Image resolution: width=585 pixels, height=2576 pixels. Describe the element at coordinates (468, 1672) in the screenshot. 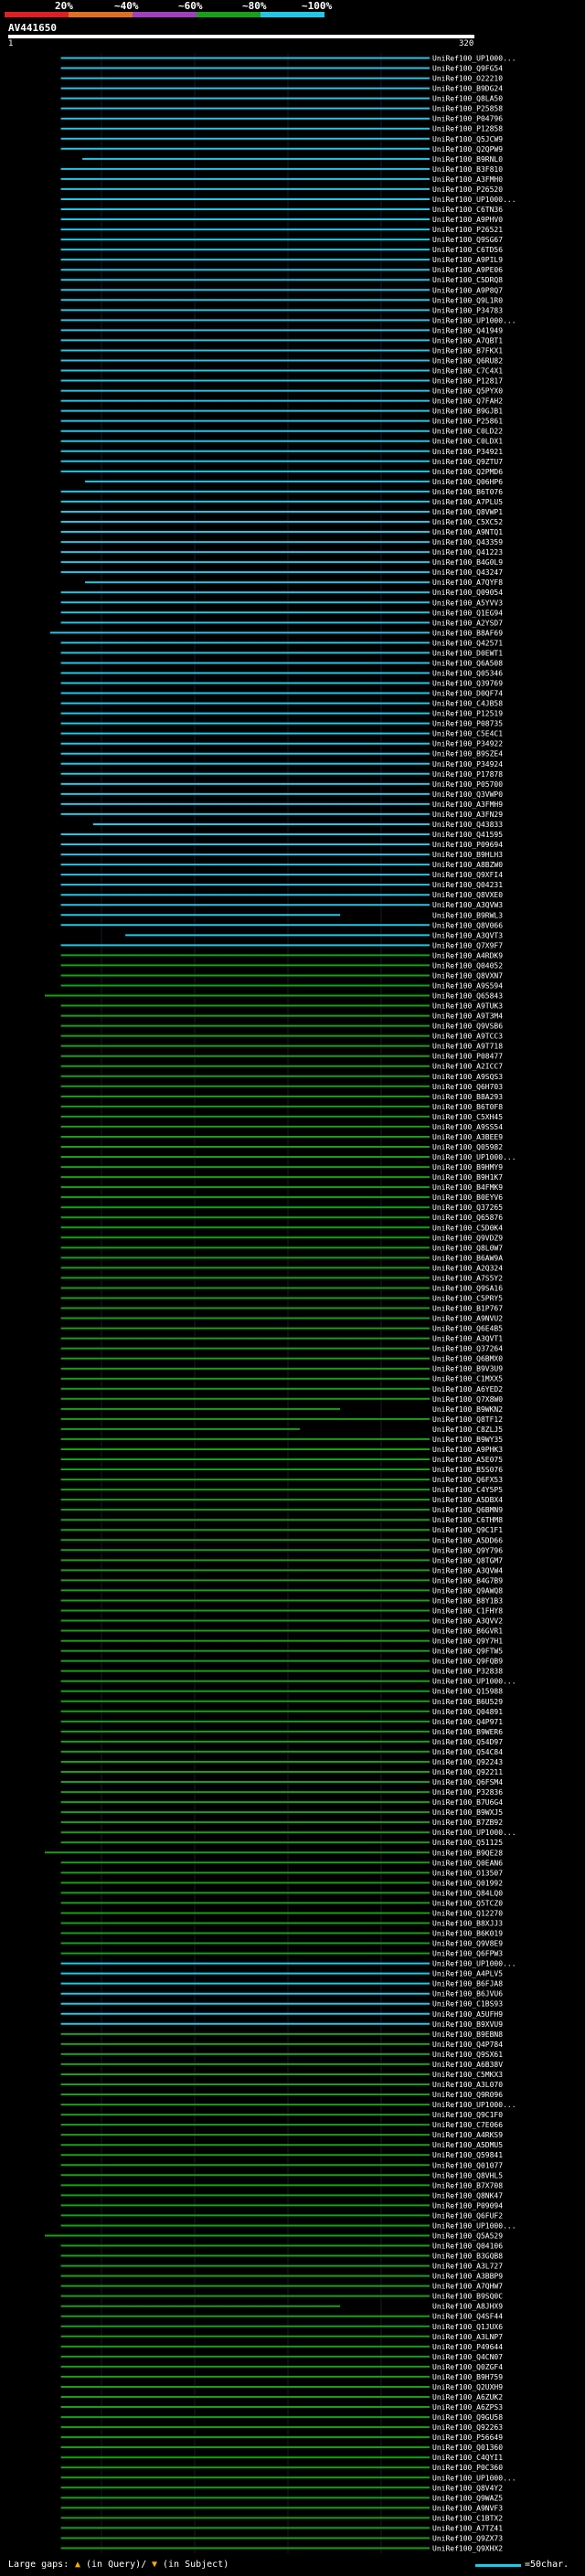

I see `hit-label: UniRef100_P32838` at that location.